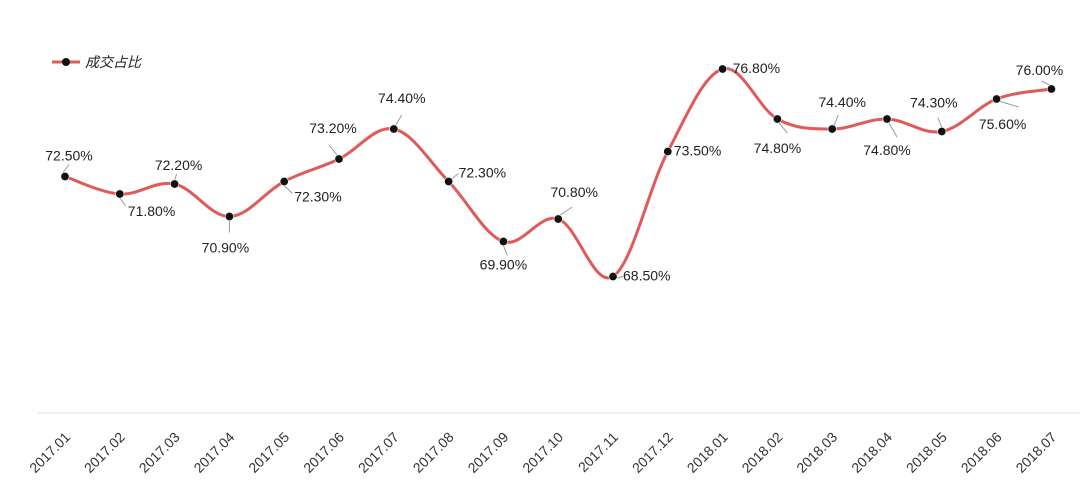 The image size is (1080, 486). I want to click on x-tick-label: 2017.08, so click(433, 452).